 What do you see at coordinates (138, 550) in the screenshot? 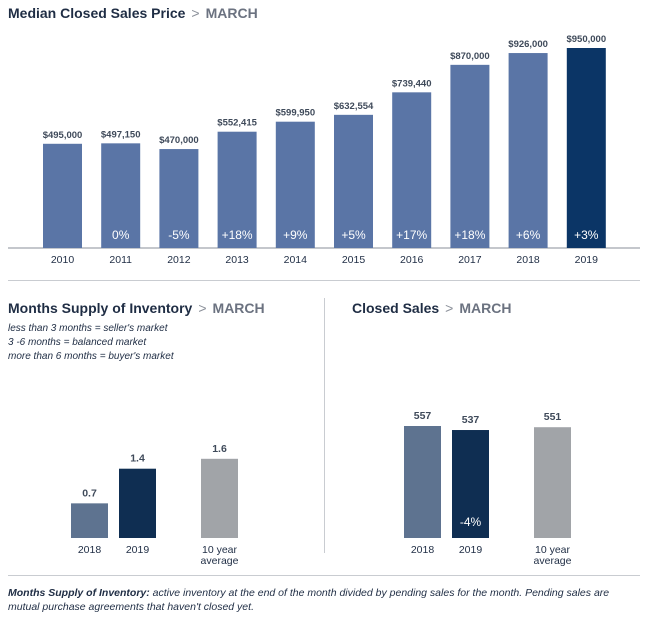
I see `supply-tick-label-2: 2019` at bounding box center [138, 550].